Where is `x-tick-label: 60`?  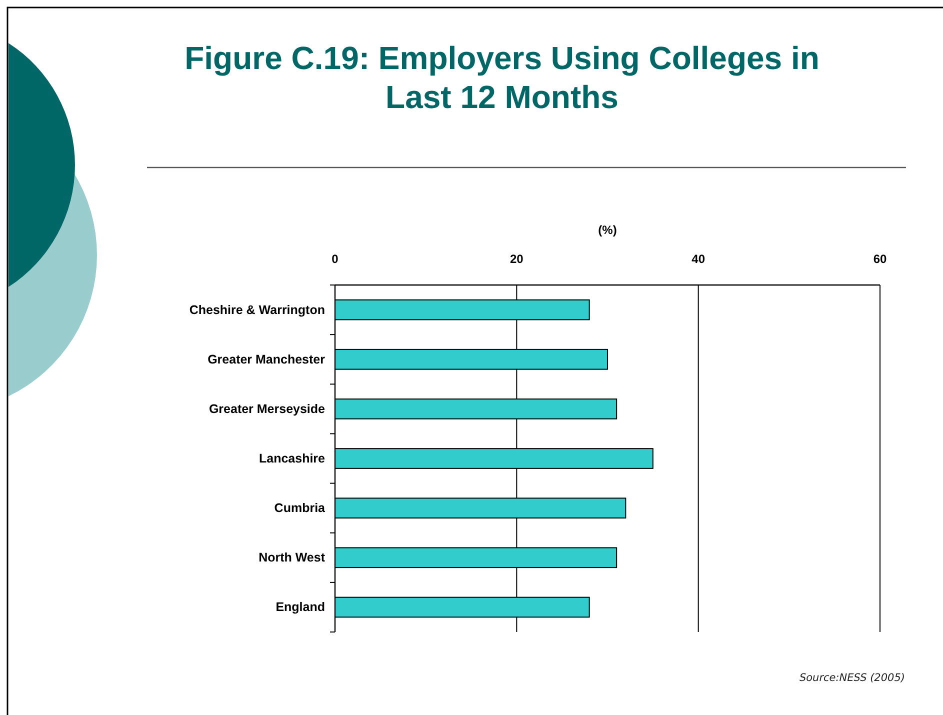
x-tick-label: 60 is located at coordinates (880, 259).